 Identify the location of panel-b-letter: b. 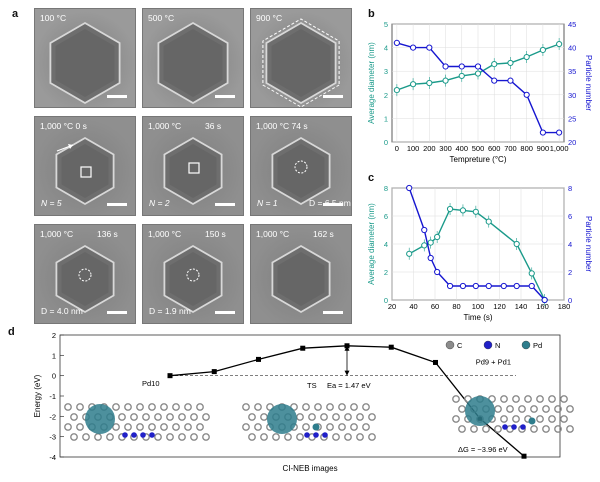
(371, 14).